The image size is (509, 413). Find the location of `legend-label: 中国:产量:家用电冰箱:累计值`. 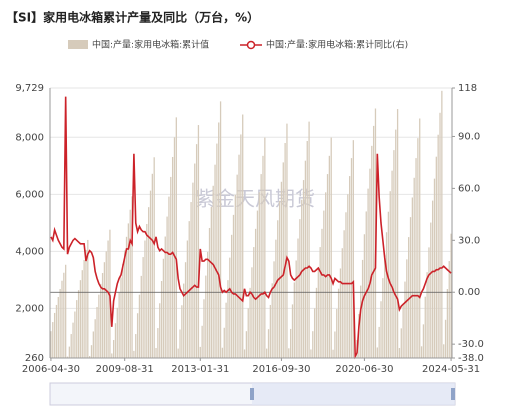

legend-label: 中国:产量:家用电冰箱:累计值 is located at coordinates (150, 45).